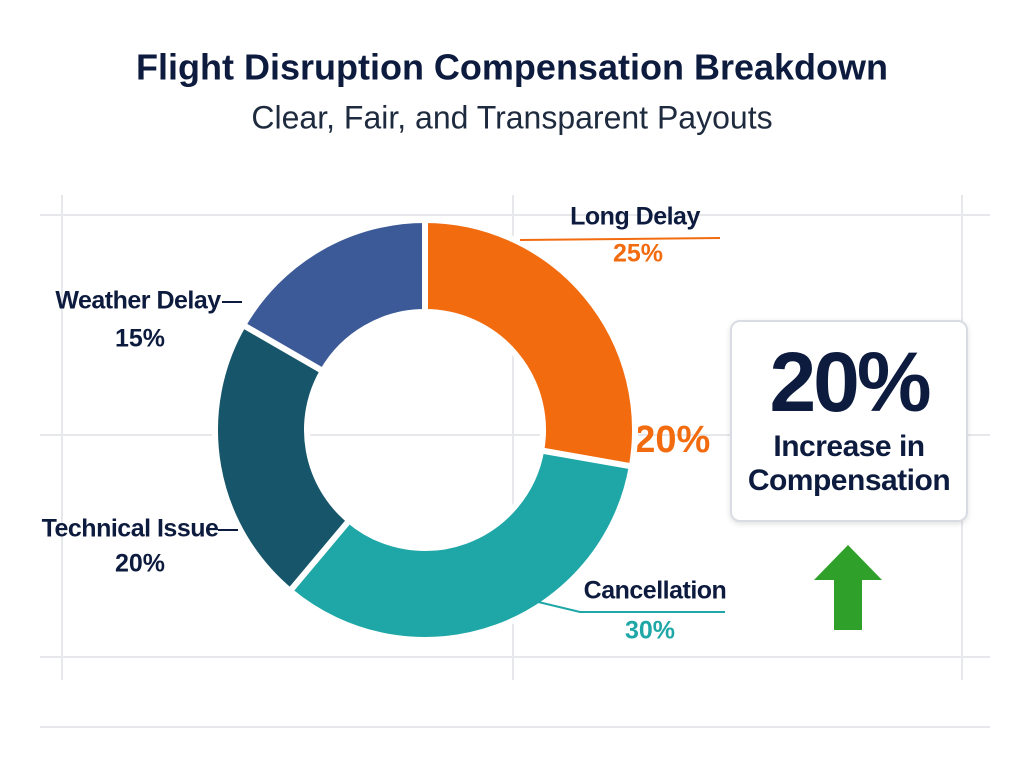 This screenshot has width=1024, height=768. What do you see at coordinates (848, 587) in the screenshot?
I see `up-arrow` at bounding box center [848, 587].